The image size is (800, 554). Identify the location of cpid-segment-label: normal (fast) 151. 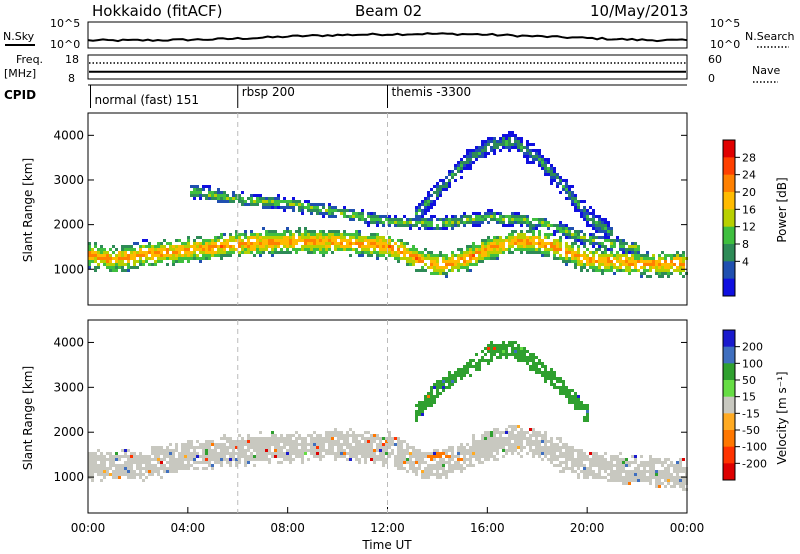
(146, 100).